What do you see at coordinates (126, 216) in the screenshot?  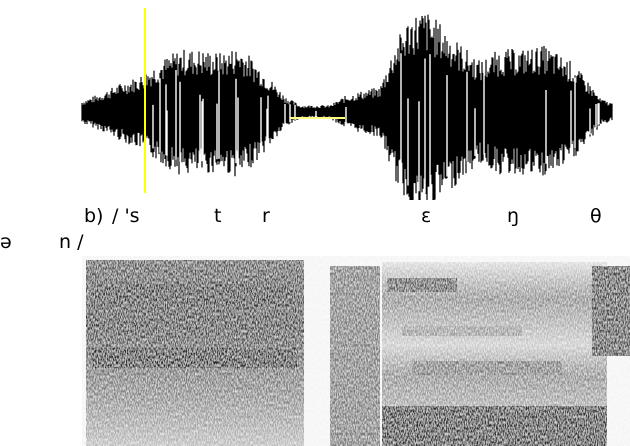 I see `phoneme-s: / 's` at bounding box center [126, 216].